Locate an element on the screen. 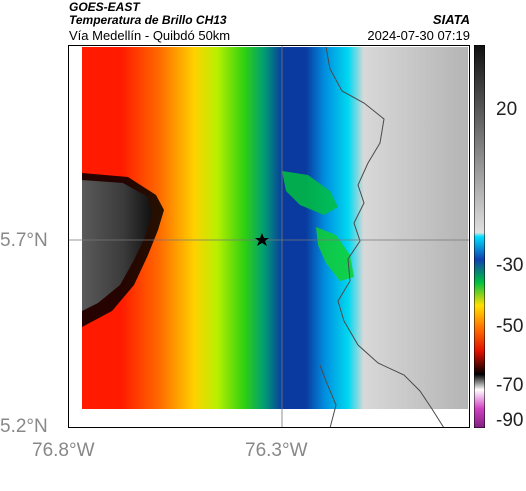 The height and width of the screenshot is (491, 526). brand-label: SIATA is located at coordinates (451, 19).